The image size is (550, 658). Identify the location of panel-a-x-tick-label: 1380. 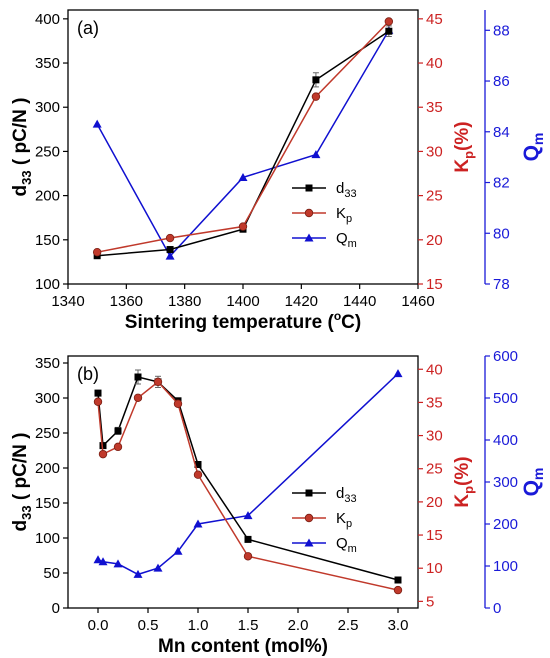
(184, 301).